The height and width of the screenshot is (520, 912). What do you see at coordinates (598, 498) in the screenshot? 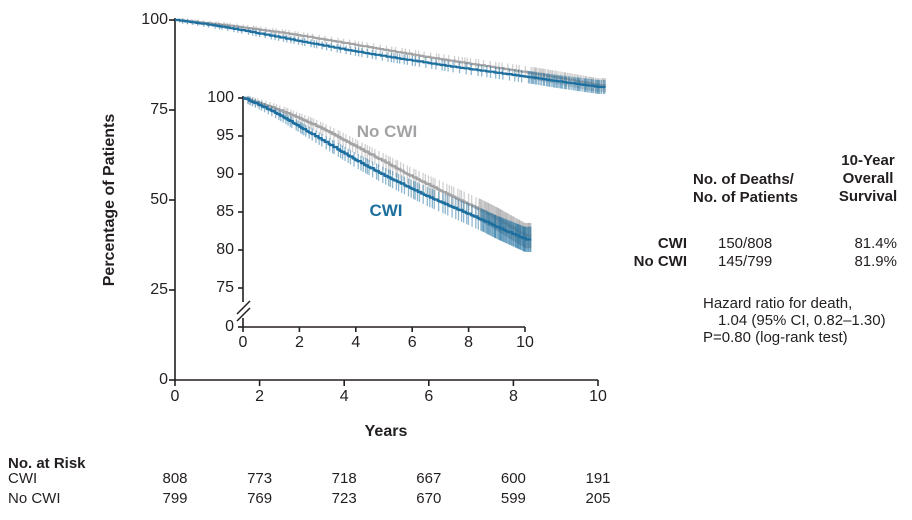
I see `risk-value: 205` at bounding box center [598, 498].